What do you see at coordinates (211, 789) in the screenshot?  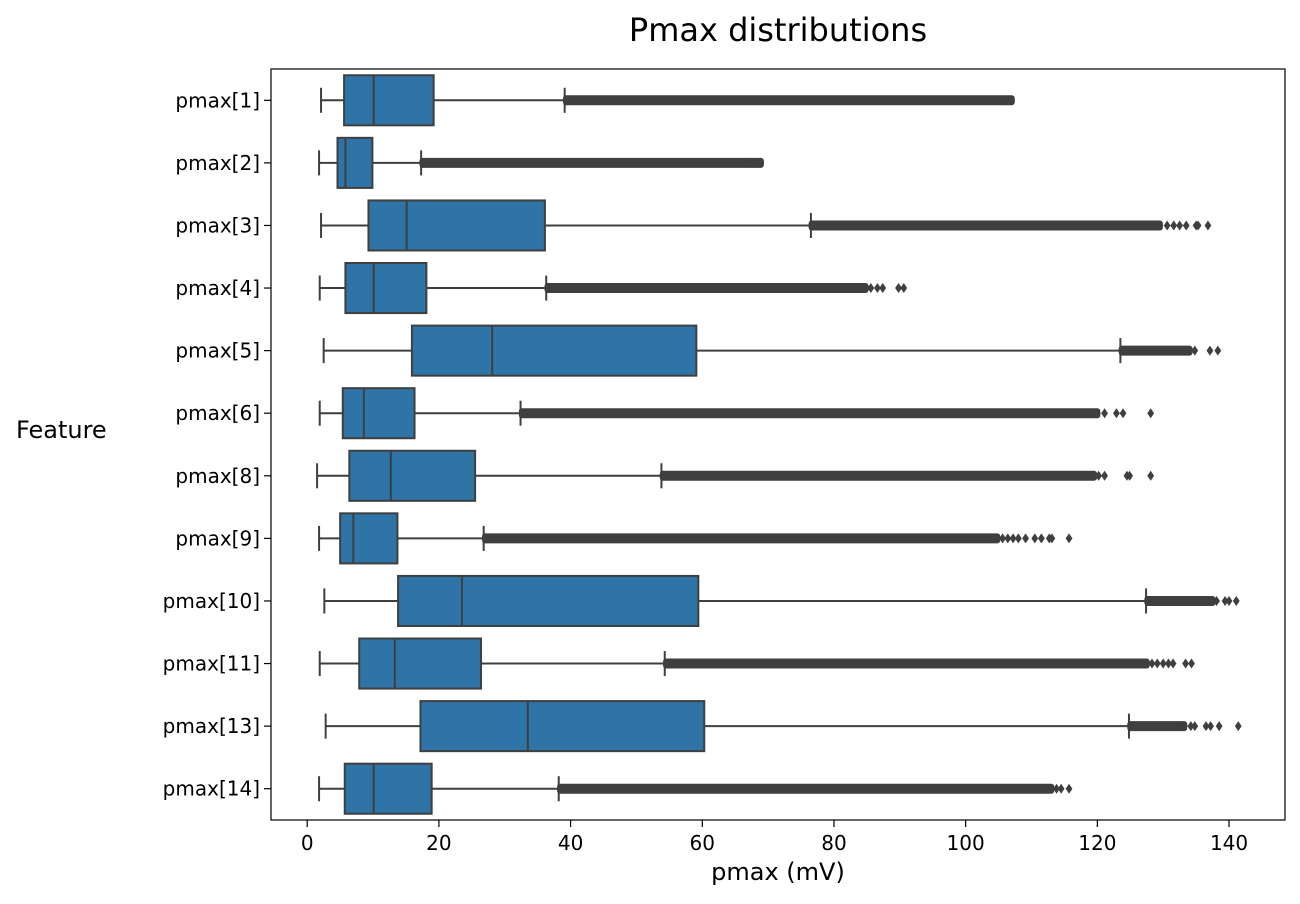 I see `y-tick-label: pmax[14]` at bounding box center [211, 789].